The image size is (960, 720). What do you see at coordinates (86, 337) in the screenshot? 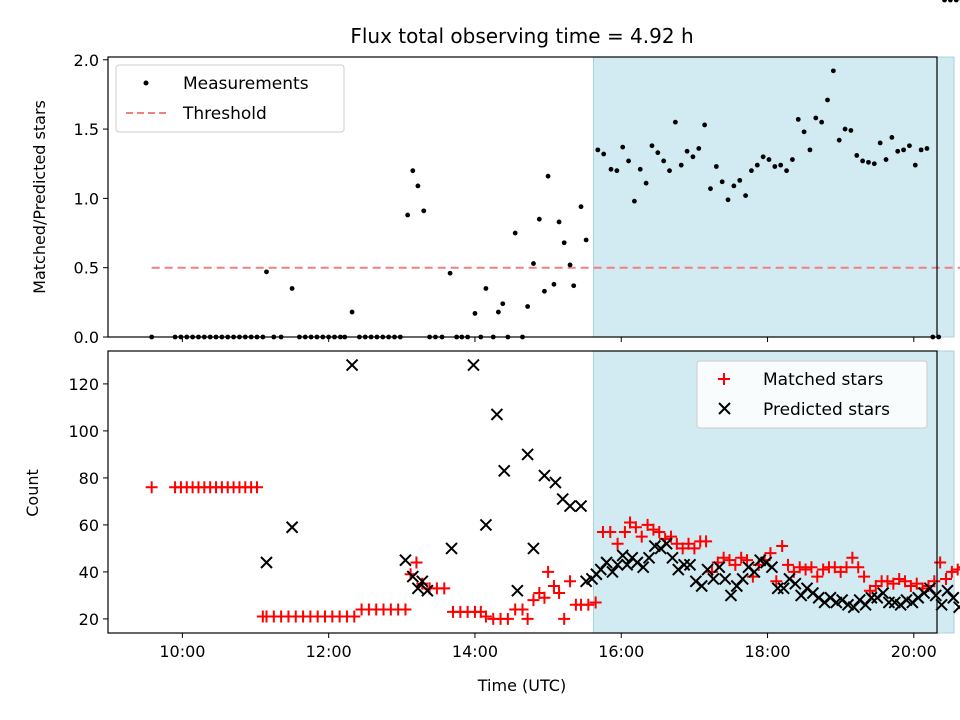
I see `y-tick-label: 0.0` at bounding box center [86, 337].